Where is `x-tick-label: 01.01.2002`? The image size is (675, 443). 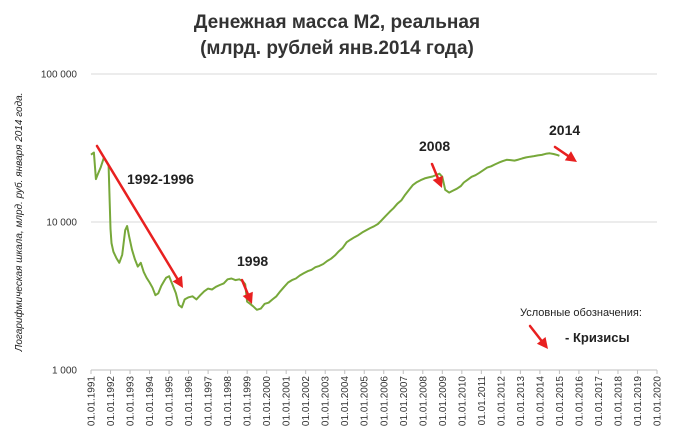
x-tick-label: 01.01.2002 is located at coordinates (306, 401).